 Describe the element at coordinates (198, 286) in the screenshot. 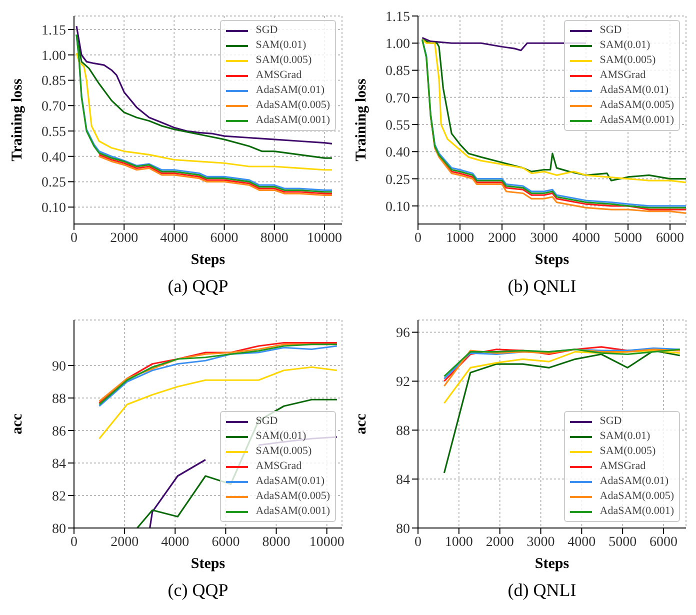

I see `text: (a) QQP` at that location.